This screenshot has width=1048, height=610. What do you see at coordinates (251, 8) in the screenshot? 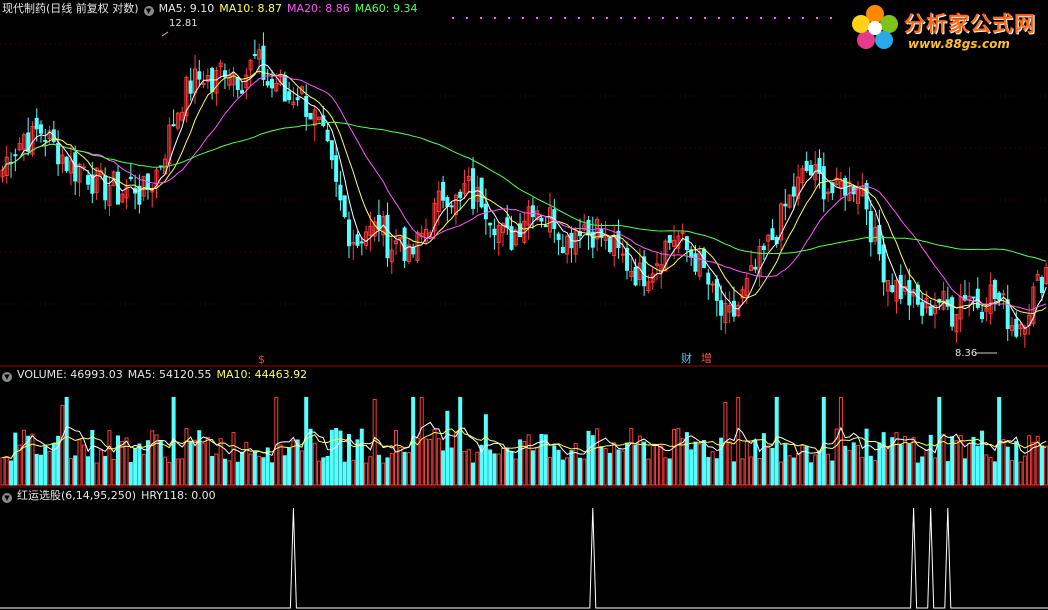
I see `ma10-readout: MA10: 8.87` at bounding box center [251, 8].